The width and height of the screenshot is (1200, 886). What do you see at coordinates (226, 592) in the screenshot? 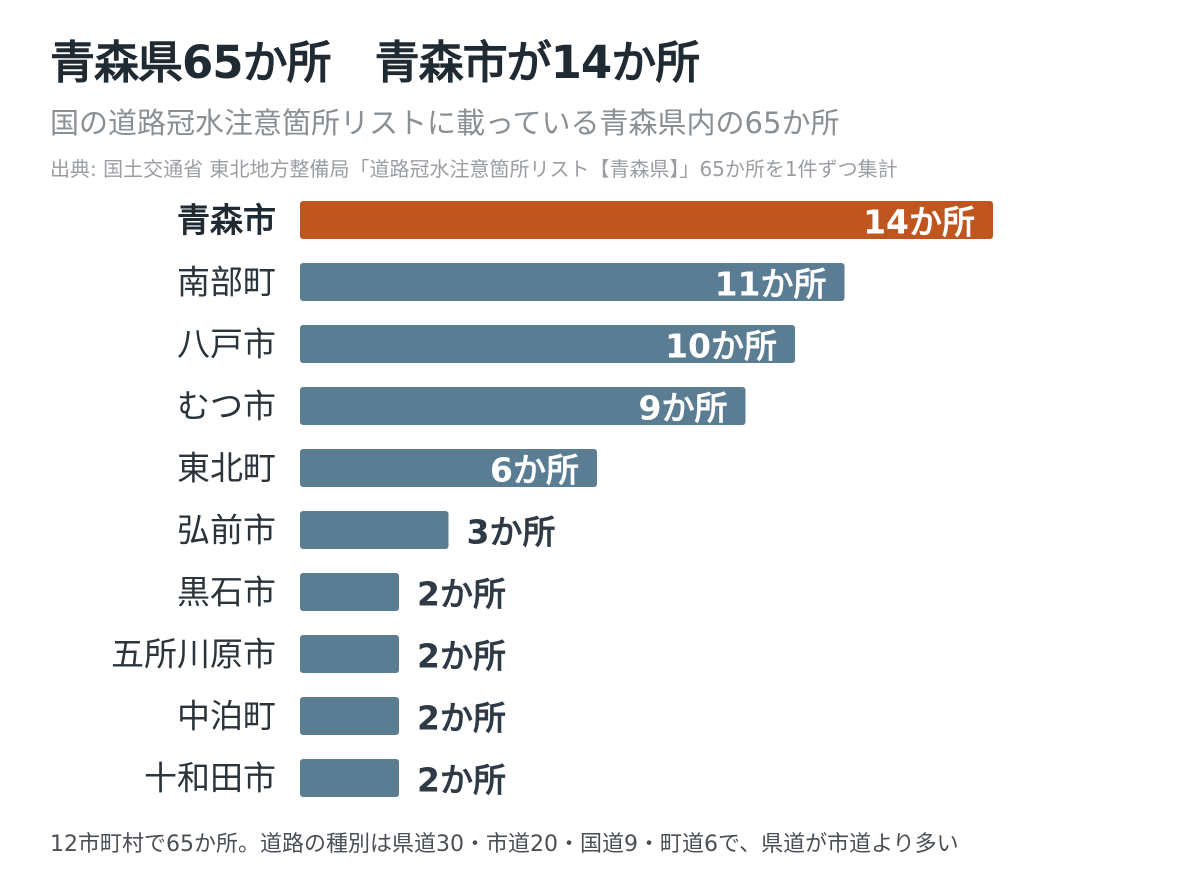
I see `category-label: 黒石市` at bounding box center [226, 592].